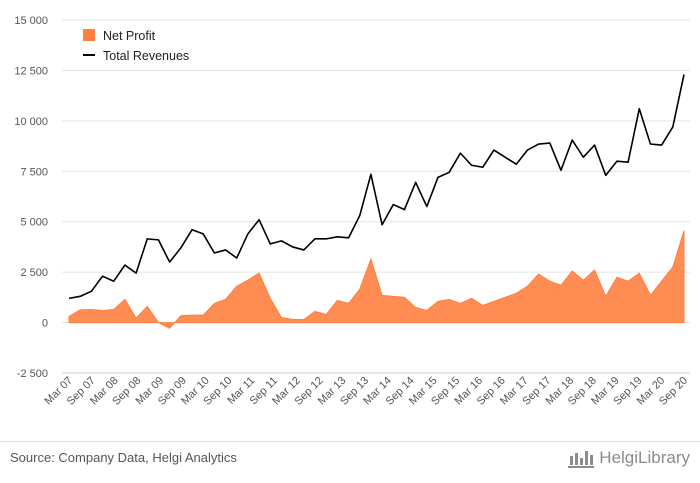 The height and width of the screenshot is (483, 700). What do you see at coordinates (123, 457) in the screenshot?
I see `source-note: Source: Company Data, Helgi Analytics` at bounding box center [123, 457].